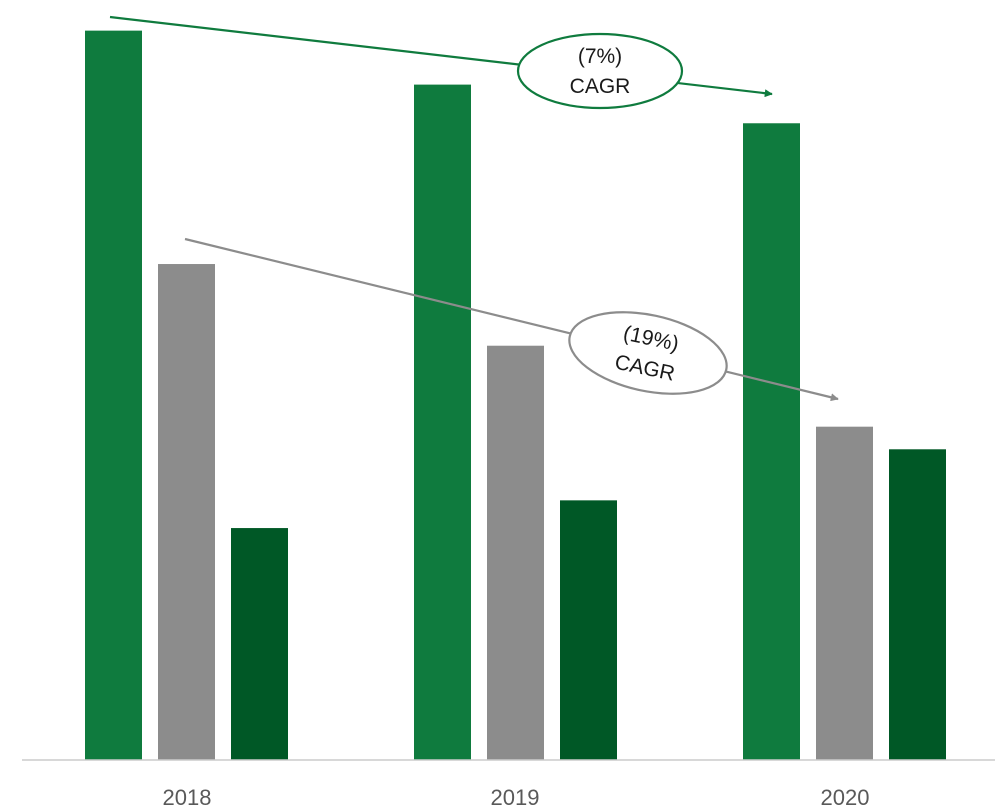 Image resolution: width=995 pixels, height=811 pixels. Describe the element at coordinates (845, 797) in the screenshot. I see `x-tick-2020: 2020` at that location.